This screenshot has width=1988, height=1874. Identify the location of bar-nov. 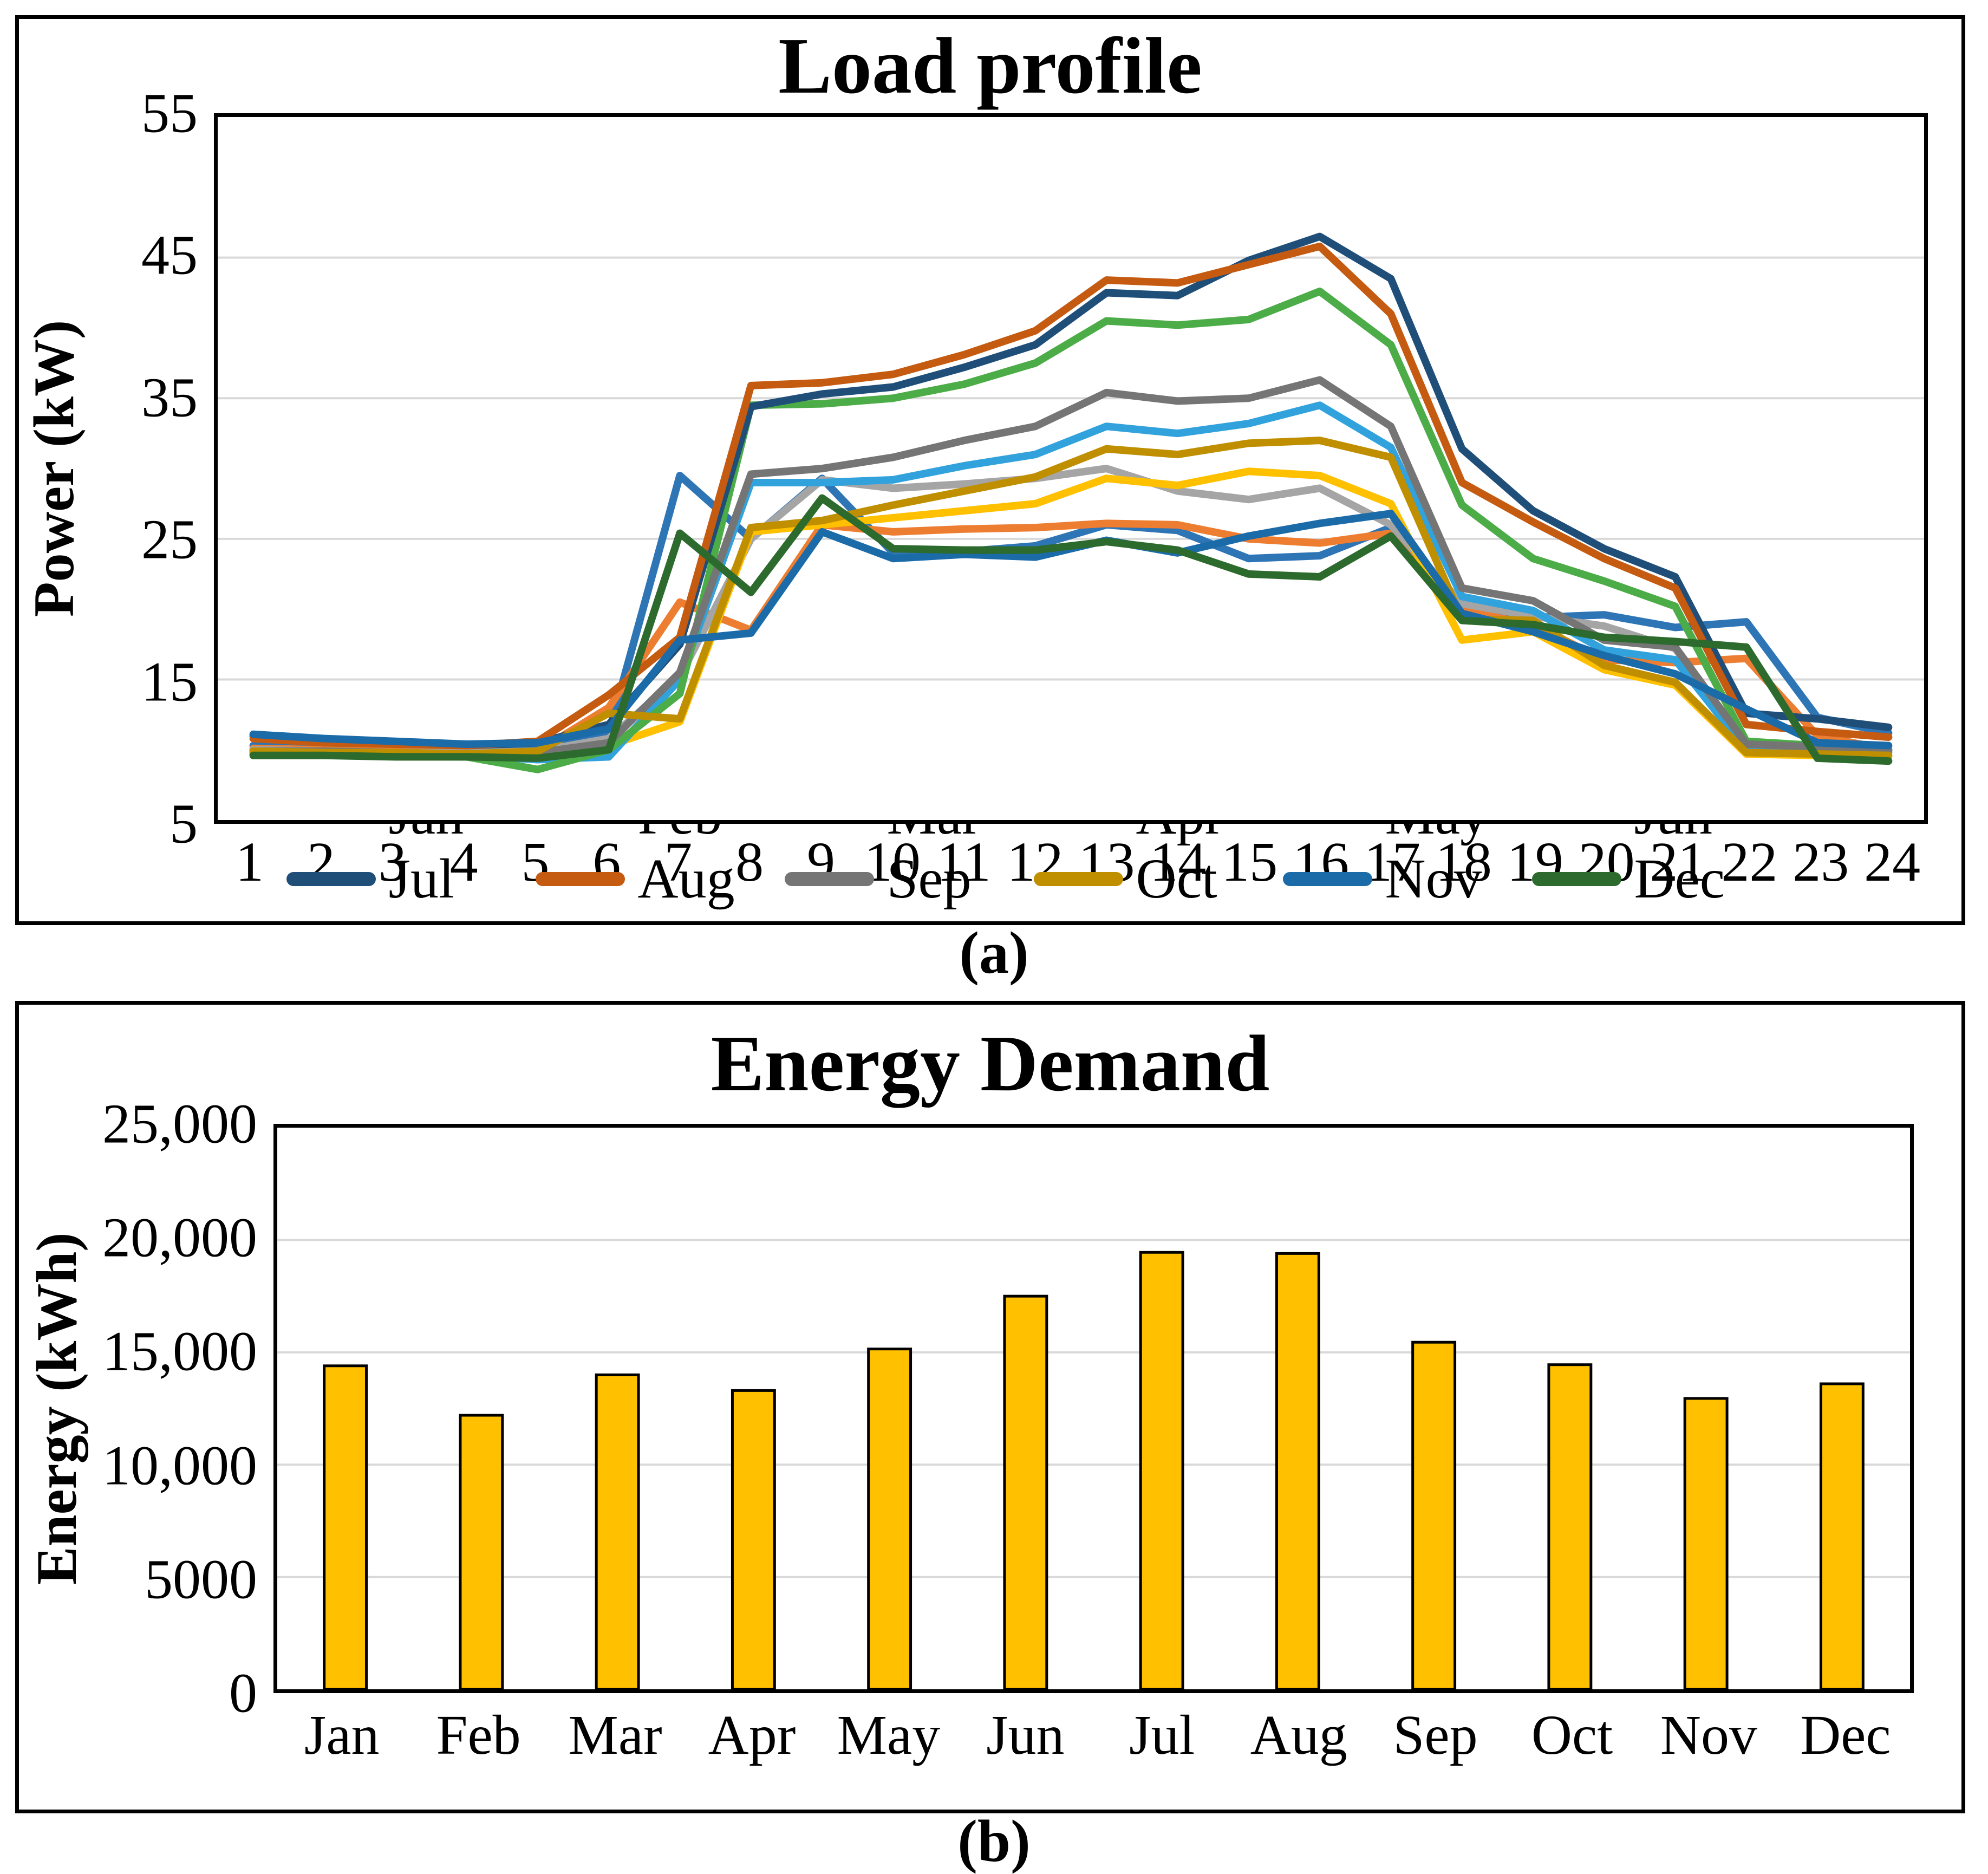
(1706, 1543).